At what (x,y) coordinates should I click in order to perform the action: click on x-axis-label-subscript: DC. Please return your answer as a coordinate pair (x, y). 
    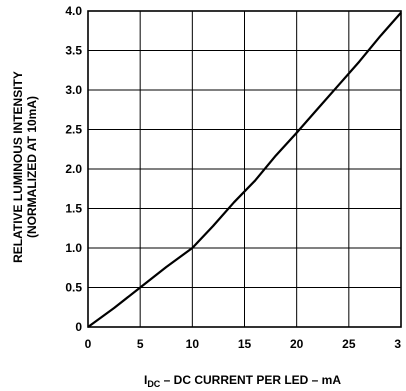
    Looking at the image, I should click on (153, 384).